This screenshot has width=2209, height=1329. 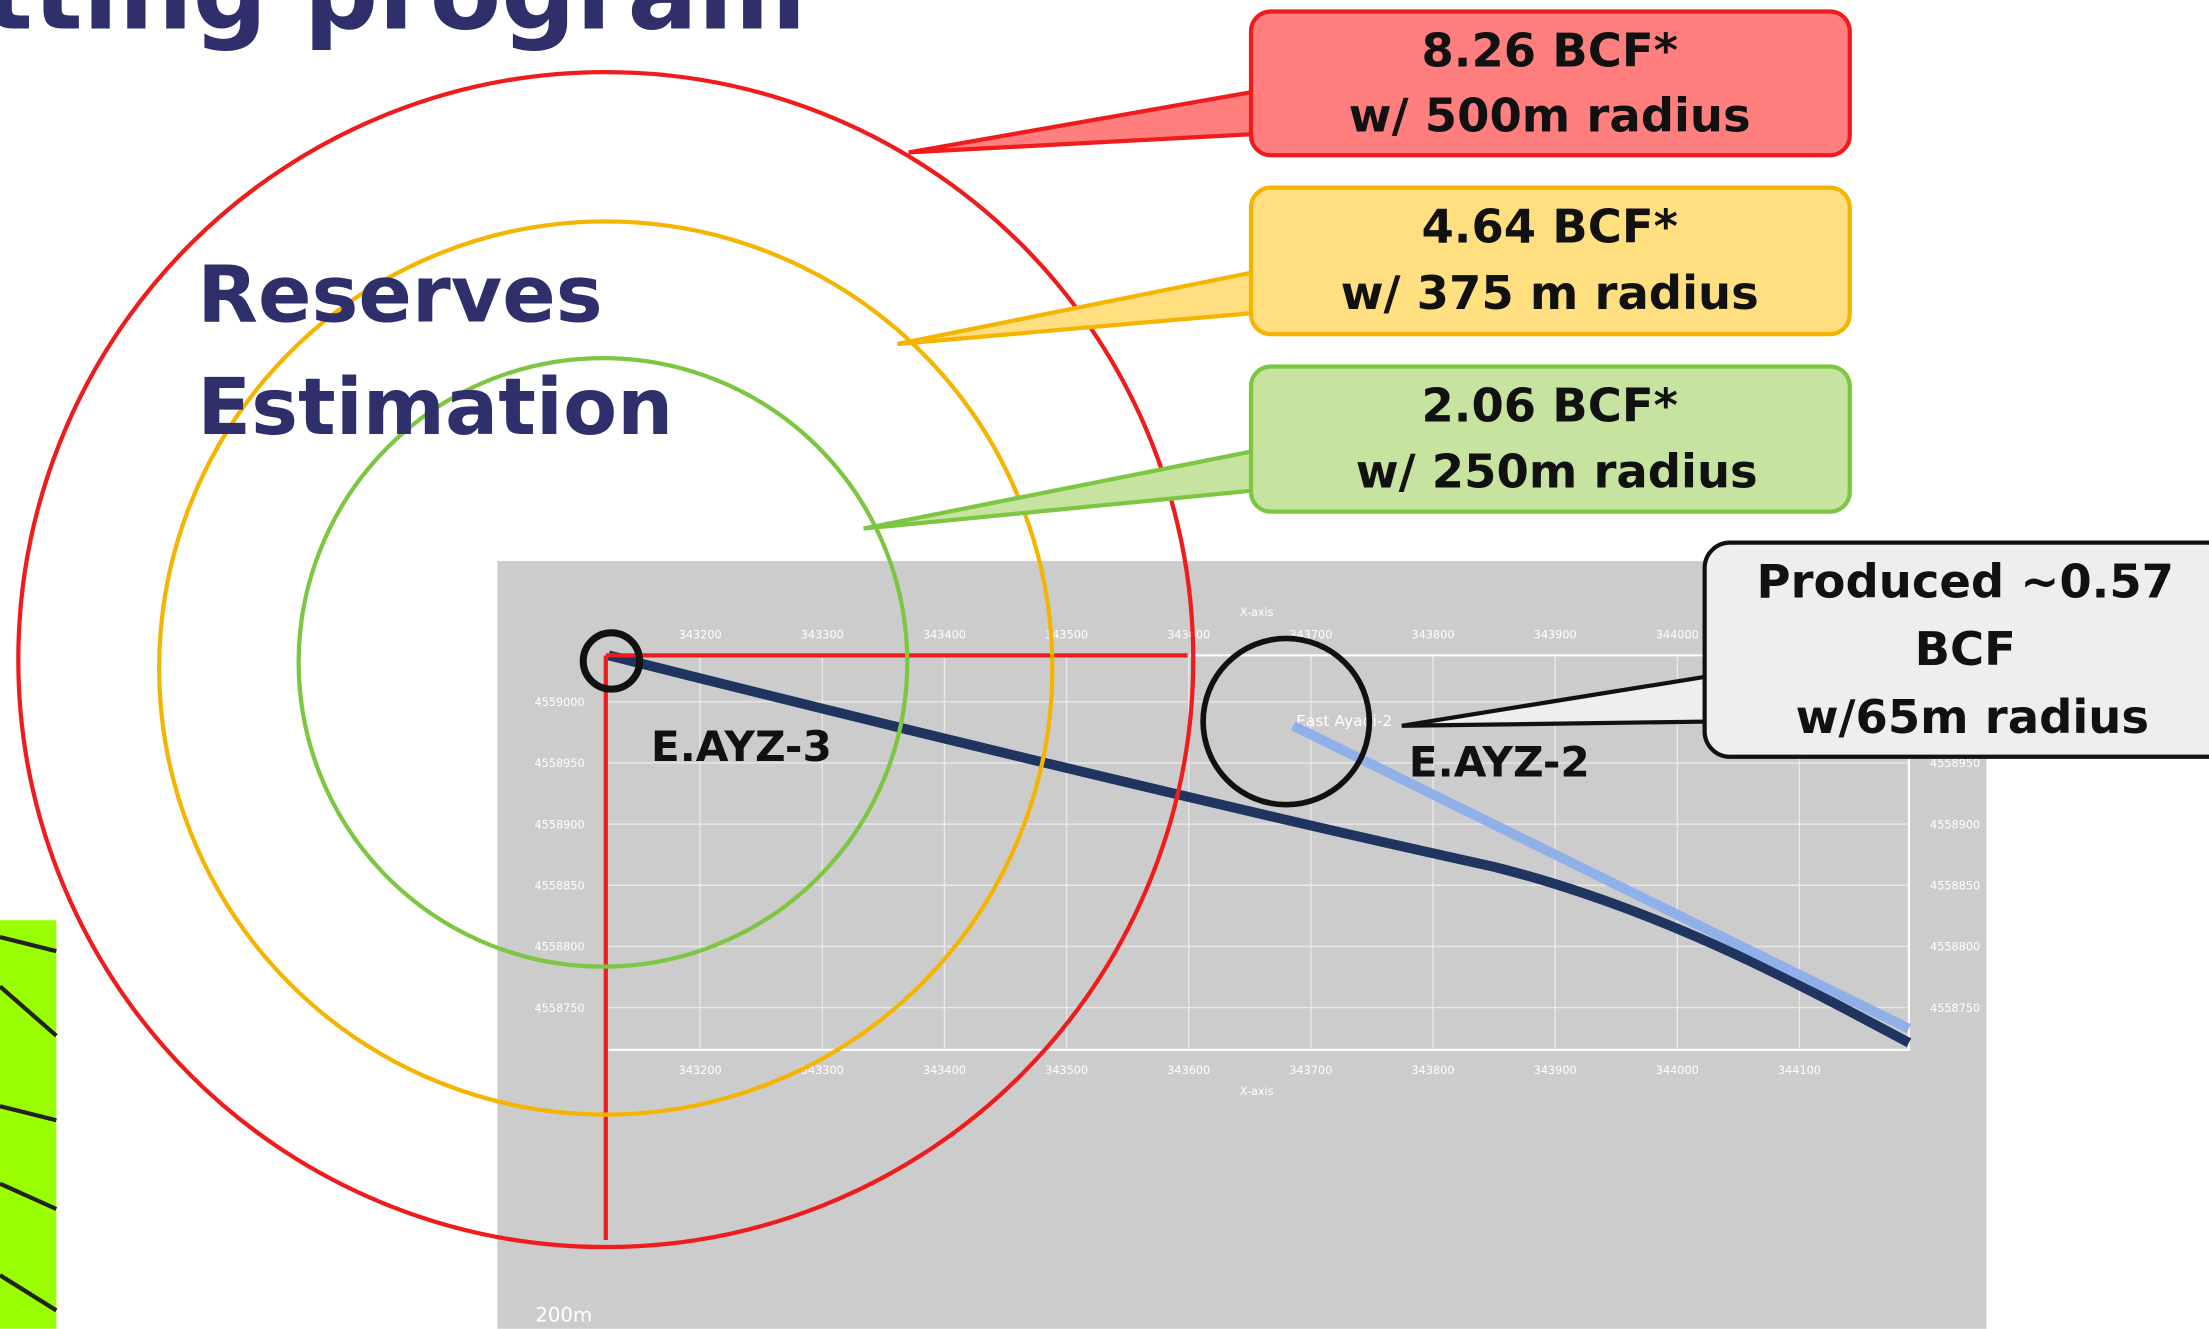 What do you see at coordinates (559, 702) in the screenshot?
I see `y-tick-label: 4559000` at bounding box center [559, 702].